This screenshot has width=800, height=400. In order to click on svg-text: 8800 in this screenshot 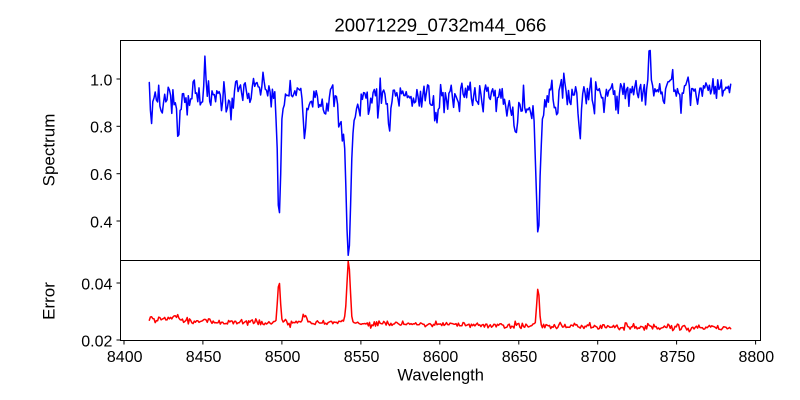, I will do `click(757, 357)`.